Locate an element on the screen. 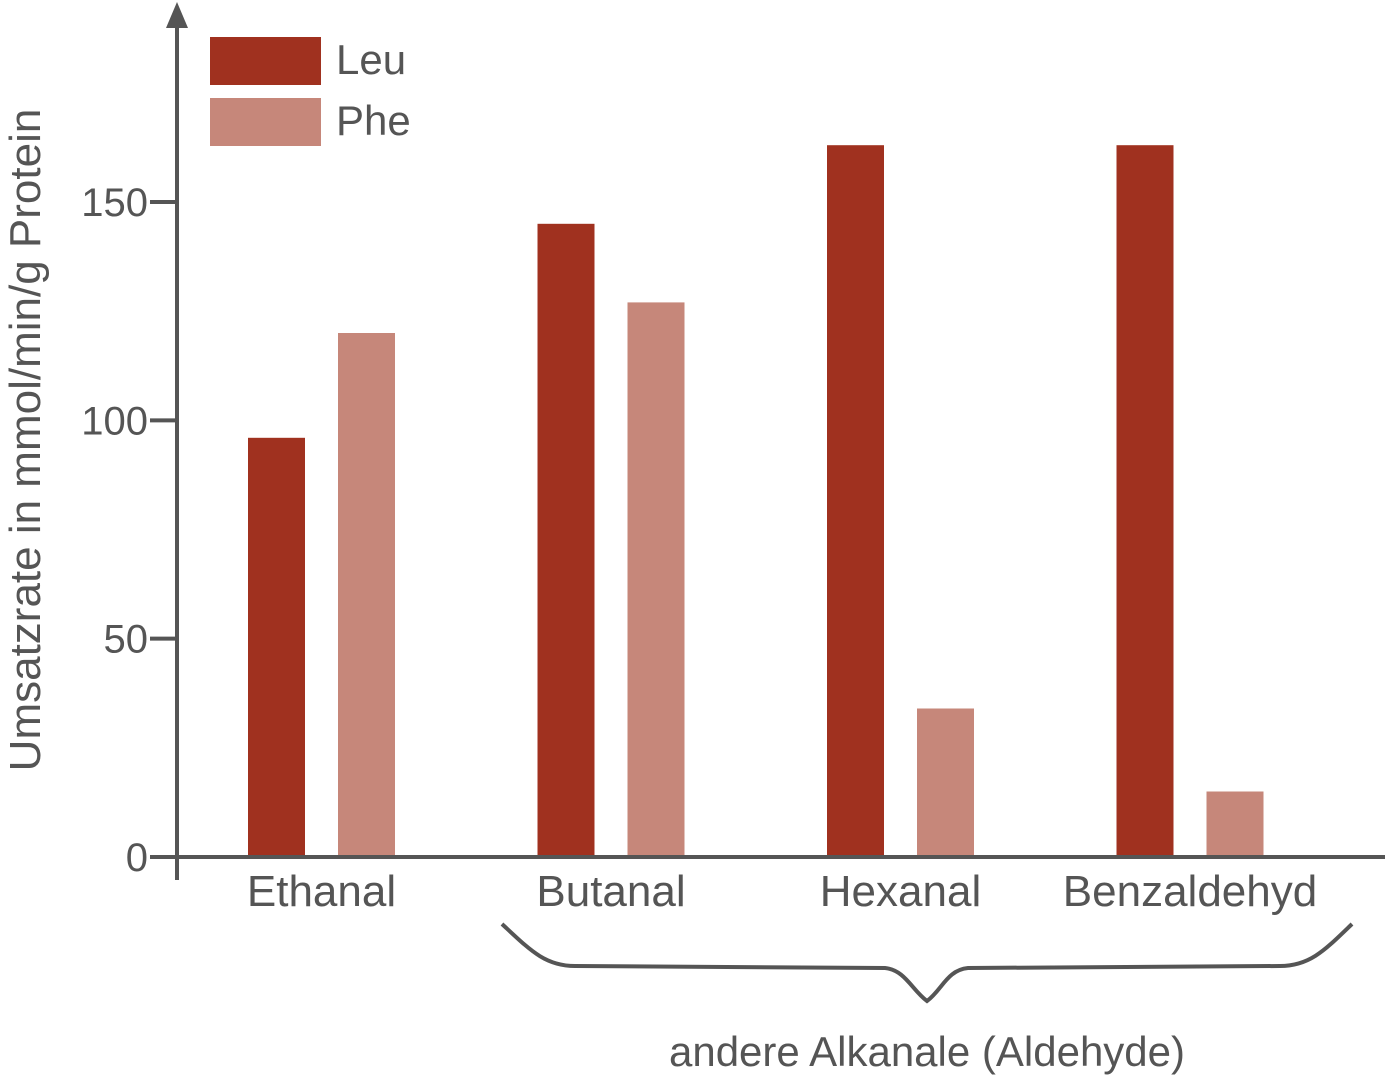 The width and height of the screenshot is (1385, 1079). x-category-label-butanal: Butanal is located at coordinates (610, 891).